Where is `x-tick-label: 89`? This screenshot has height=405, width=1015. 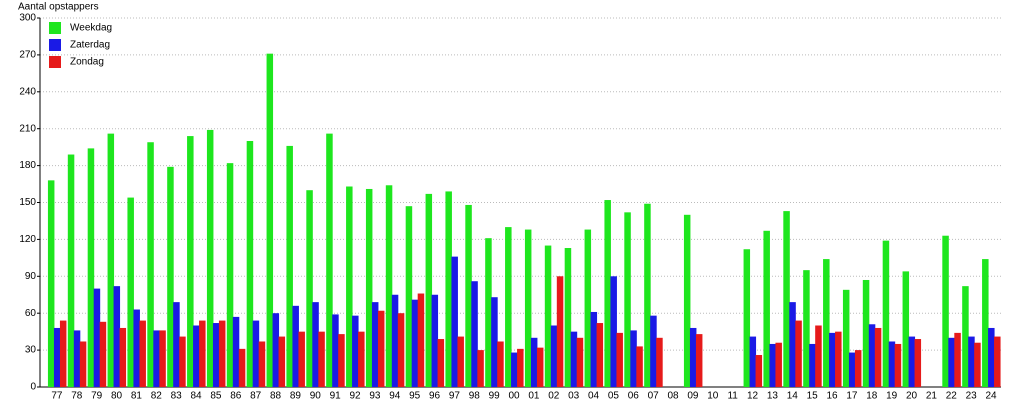
x-tick-label: 89 is located at coordinates (296, 395).